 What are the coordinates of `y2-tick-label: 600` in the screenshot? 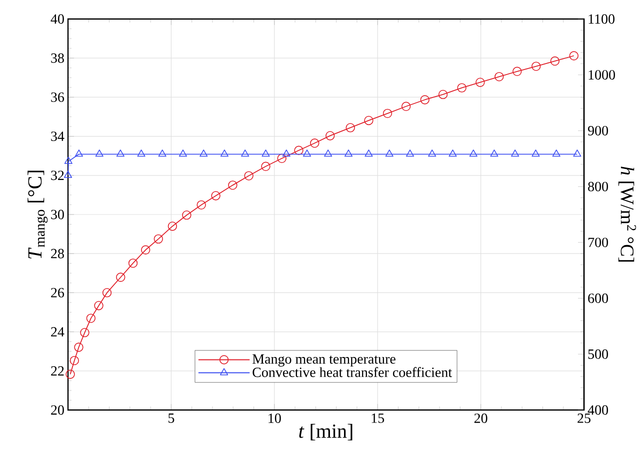 It's located at (598, 299).